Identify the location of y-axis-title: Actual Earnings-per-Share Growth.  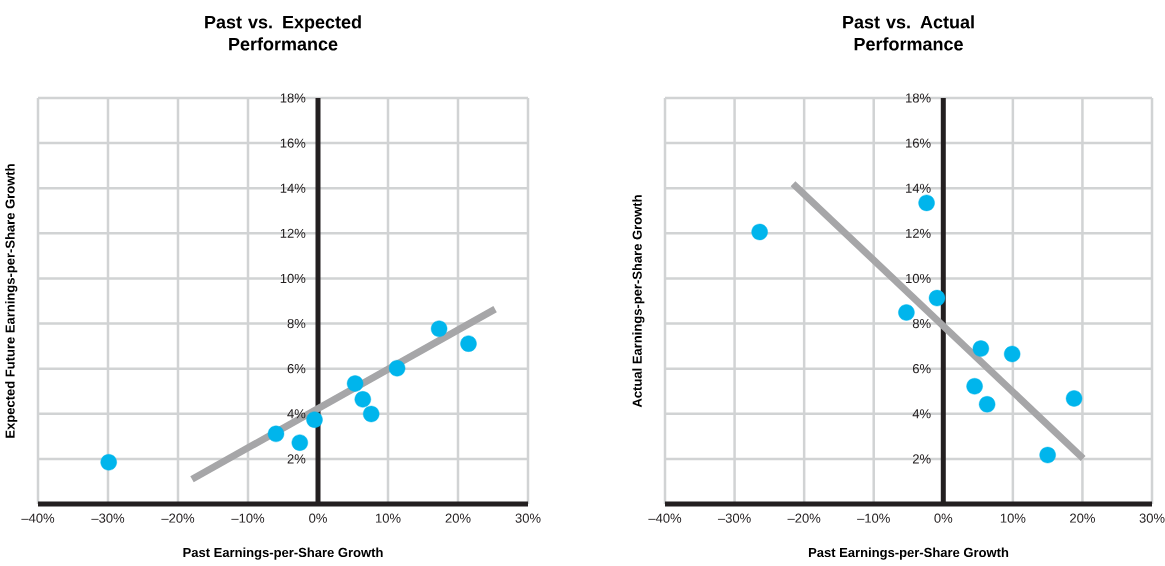
(638, 301).